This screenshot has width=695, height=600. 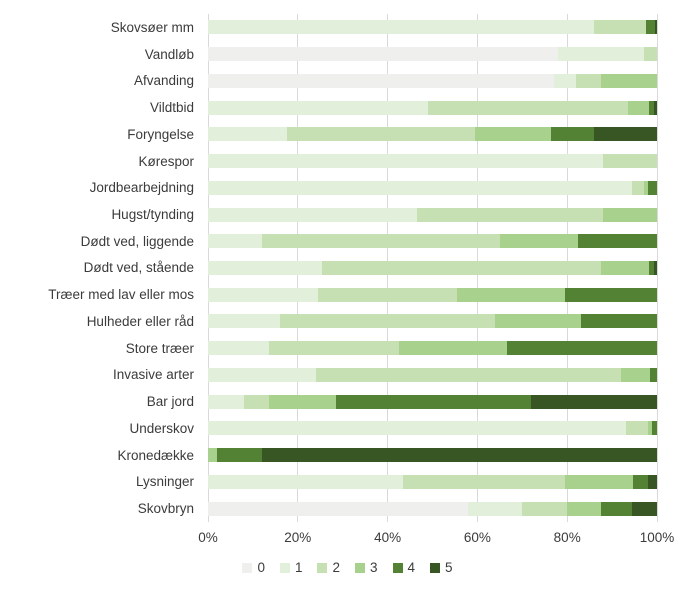 I want to click on x-tick-label: 40%, so click(x=388, y=537).